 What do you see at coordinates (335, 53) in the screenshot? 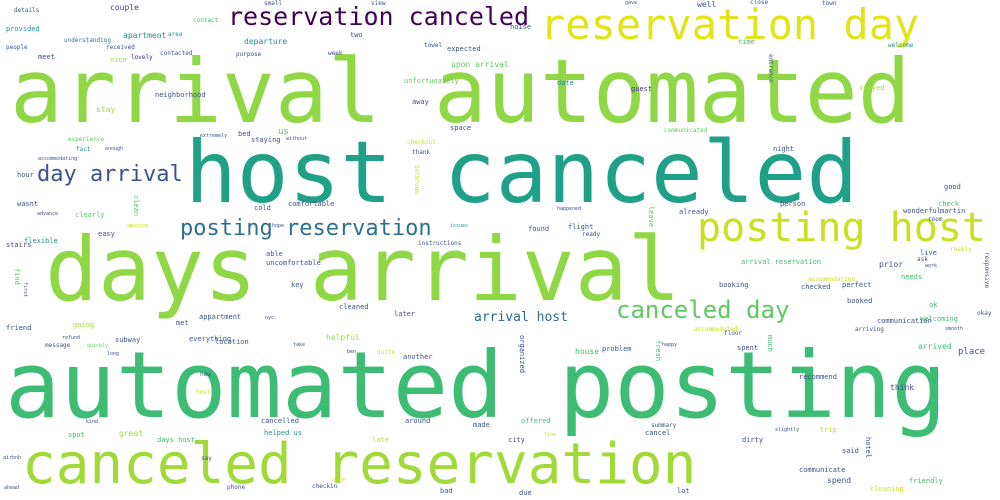
I see `word-small: week` at bounding box center [335, 53].